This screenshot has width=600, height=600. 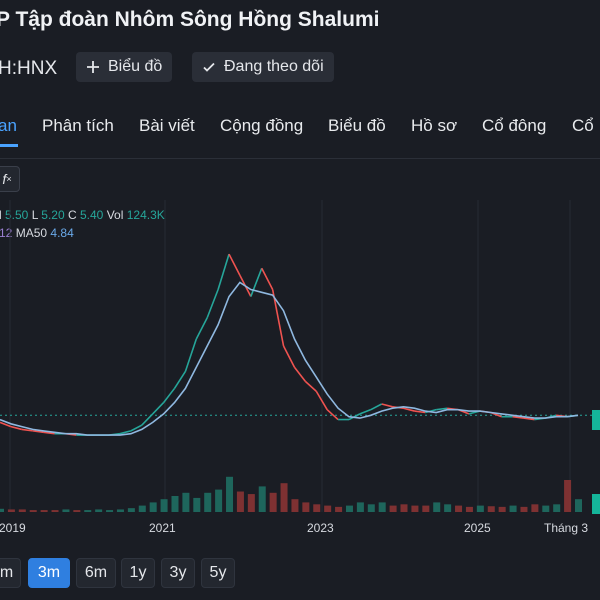 I want to click on range-label: 1y, so click(x=138, y=572).